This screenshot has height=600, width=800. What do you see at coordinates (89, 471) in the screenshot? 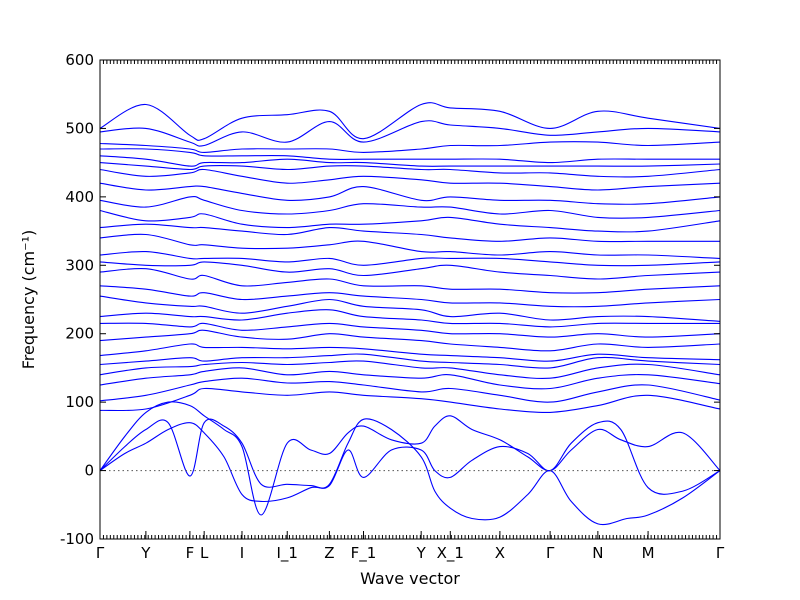
I see `y-tick-label: 0` at bounding box center [89, 471].